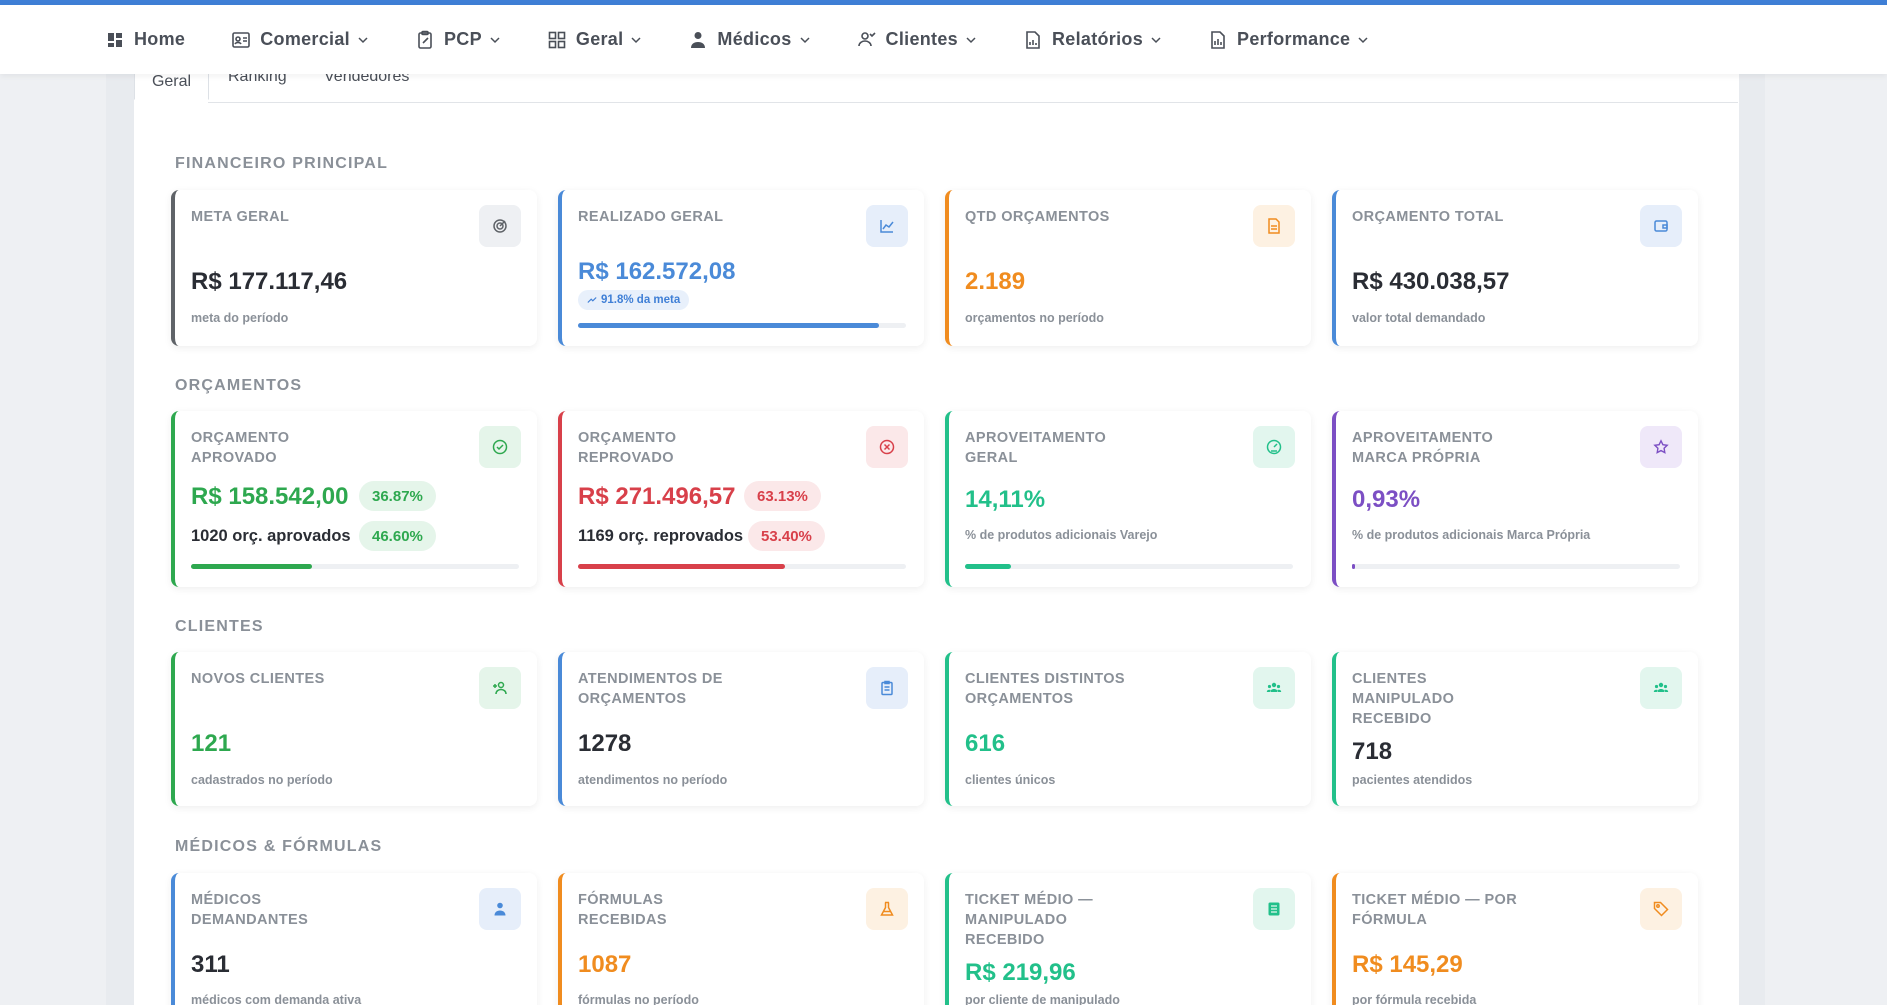 Image resolution: width=1887 pixels, height=1005 pixels. Describe the element at coordinates (269, 281) in the screenshot. I see `card-value: R$ 177.117,46` at that location.